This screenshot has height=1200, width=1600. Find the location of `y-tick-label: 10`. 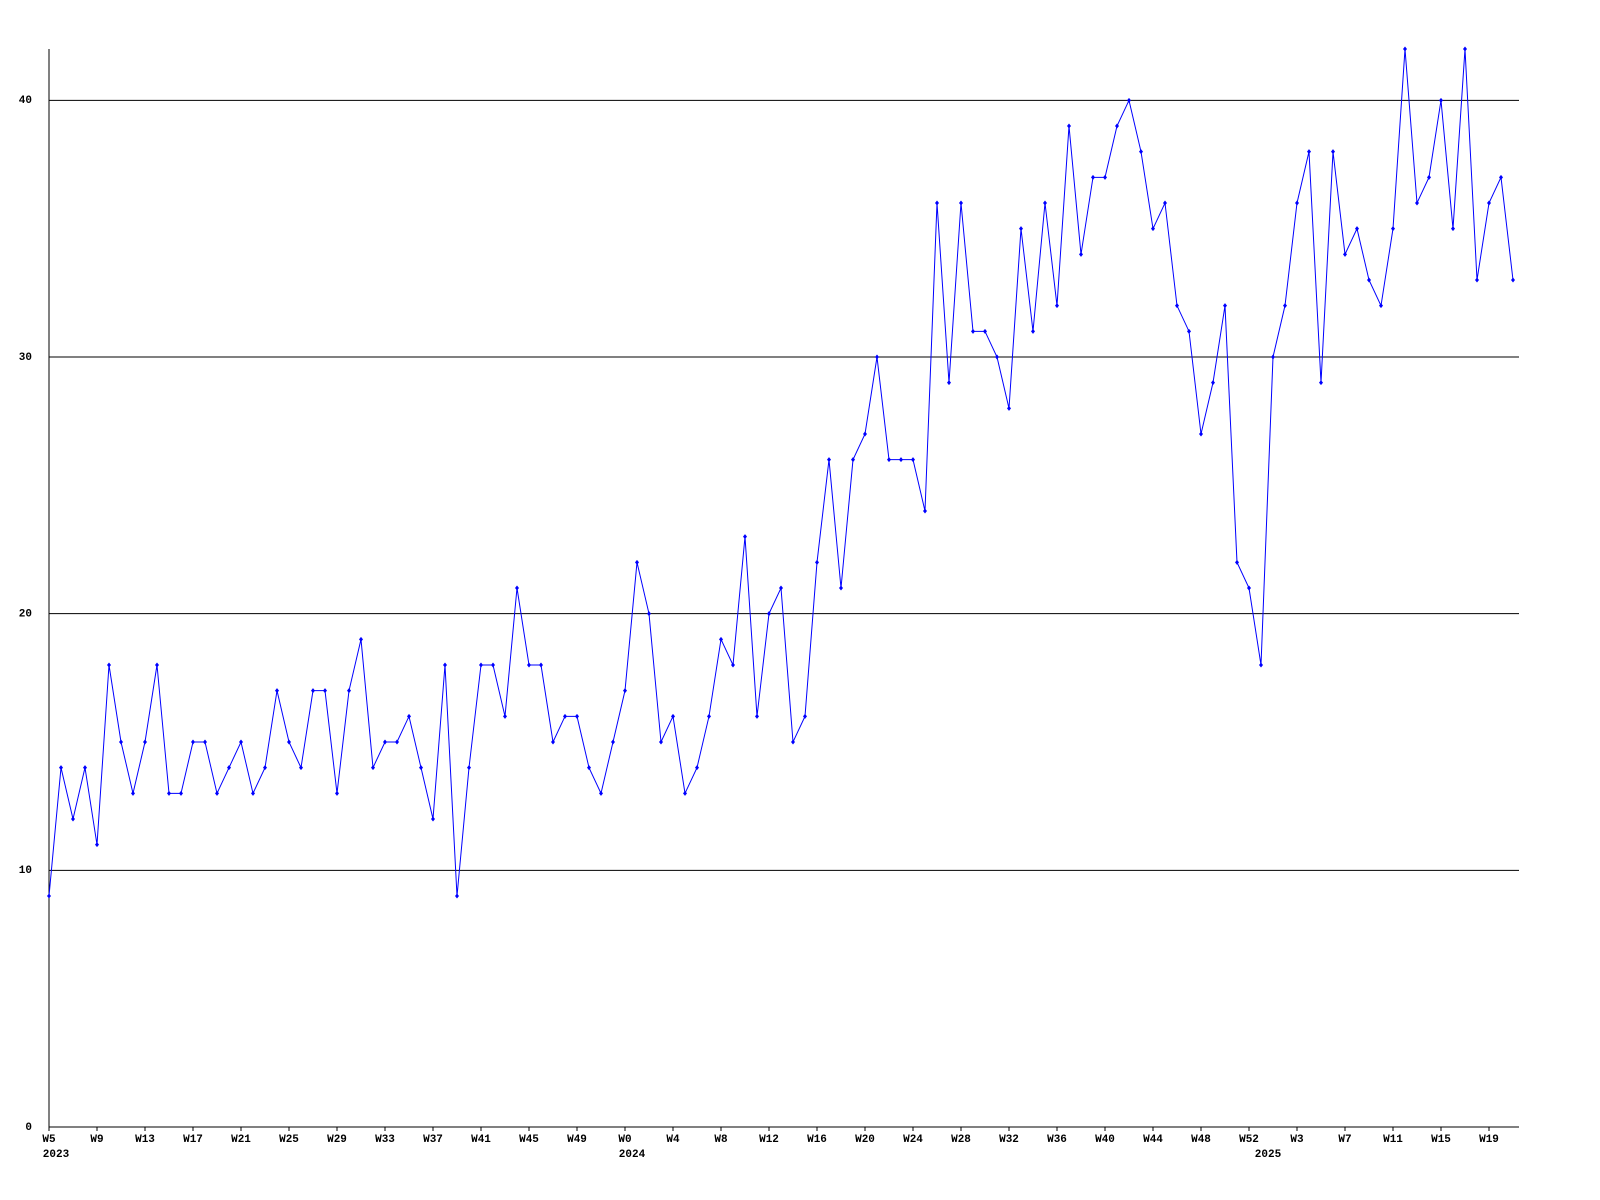

y-tick-label: 10 is located at coordinates (25, 871).